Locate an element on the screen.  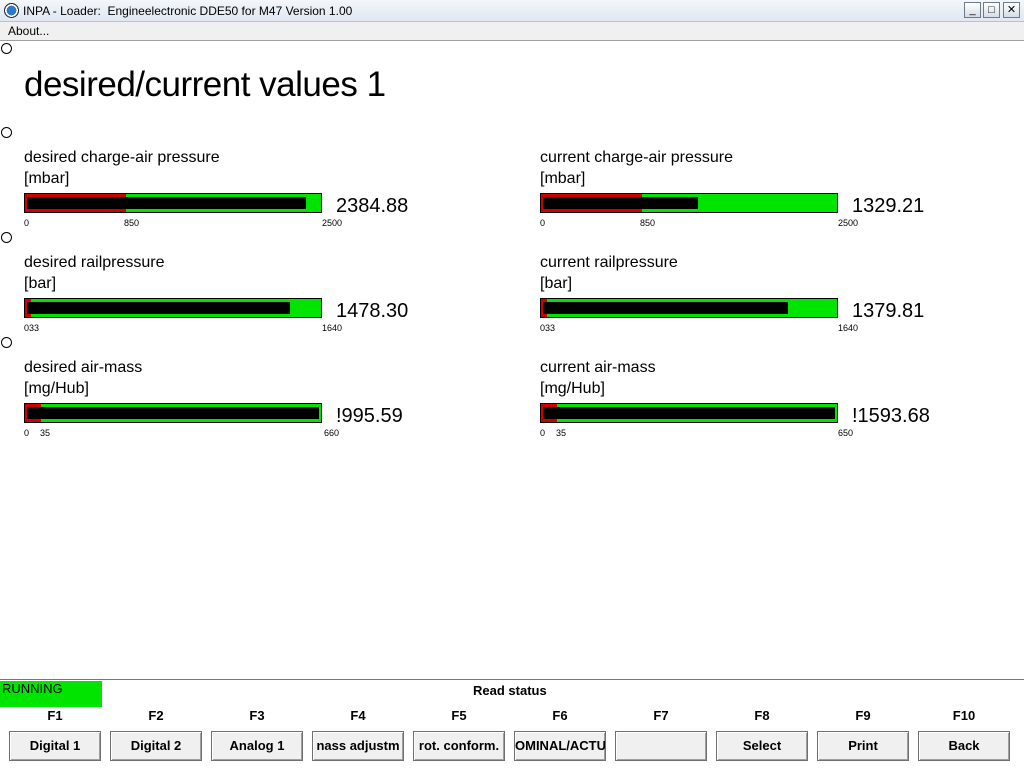
gauge-label: desired railpressure is located at coordinates (94, 262).